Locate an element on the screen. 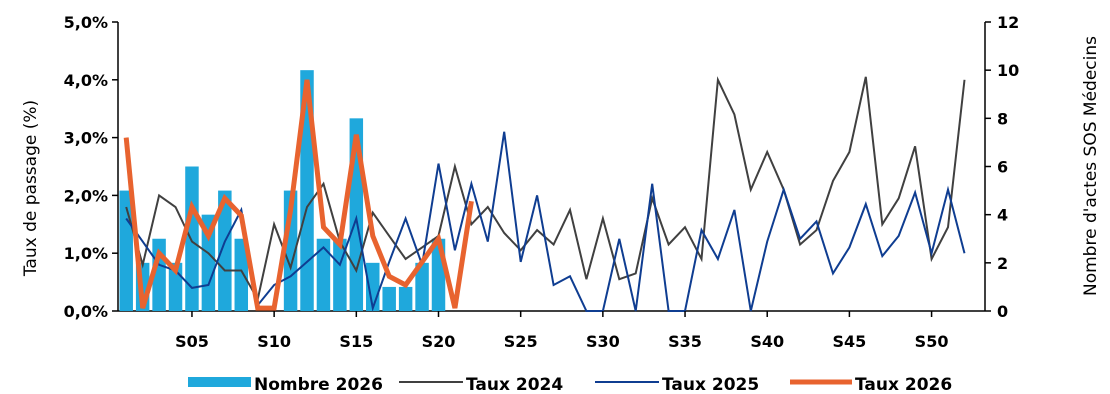  y-right-ticks: 0 2 4 6 8 10 12 is located at coordinates (1002, 167).